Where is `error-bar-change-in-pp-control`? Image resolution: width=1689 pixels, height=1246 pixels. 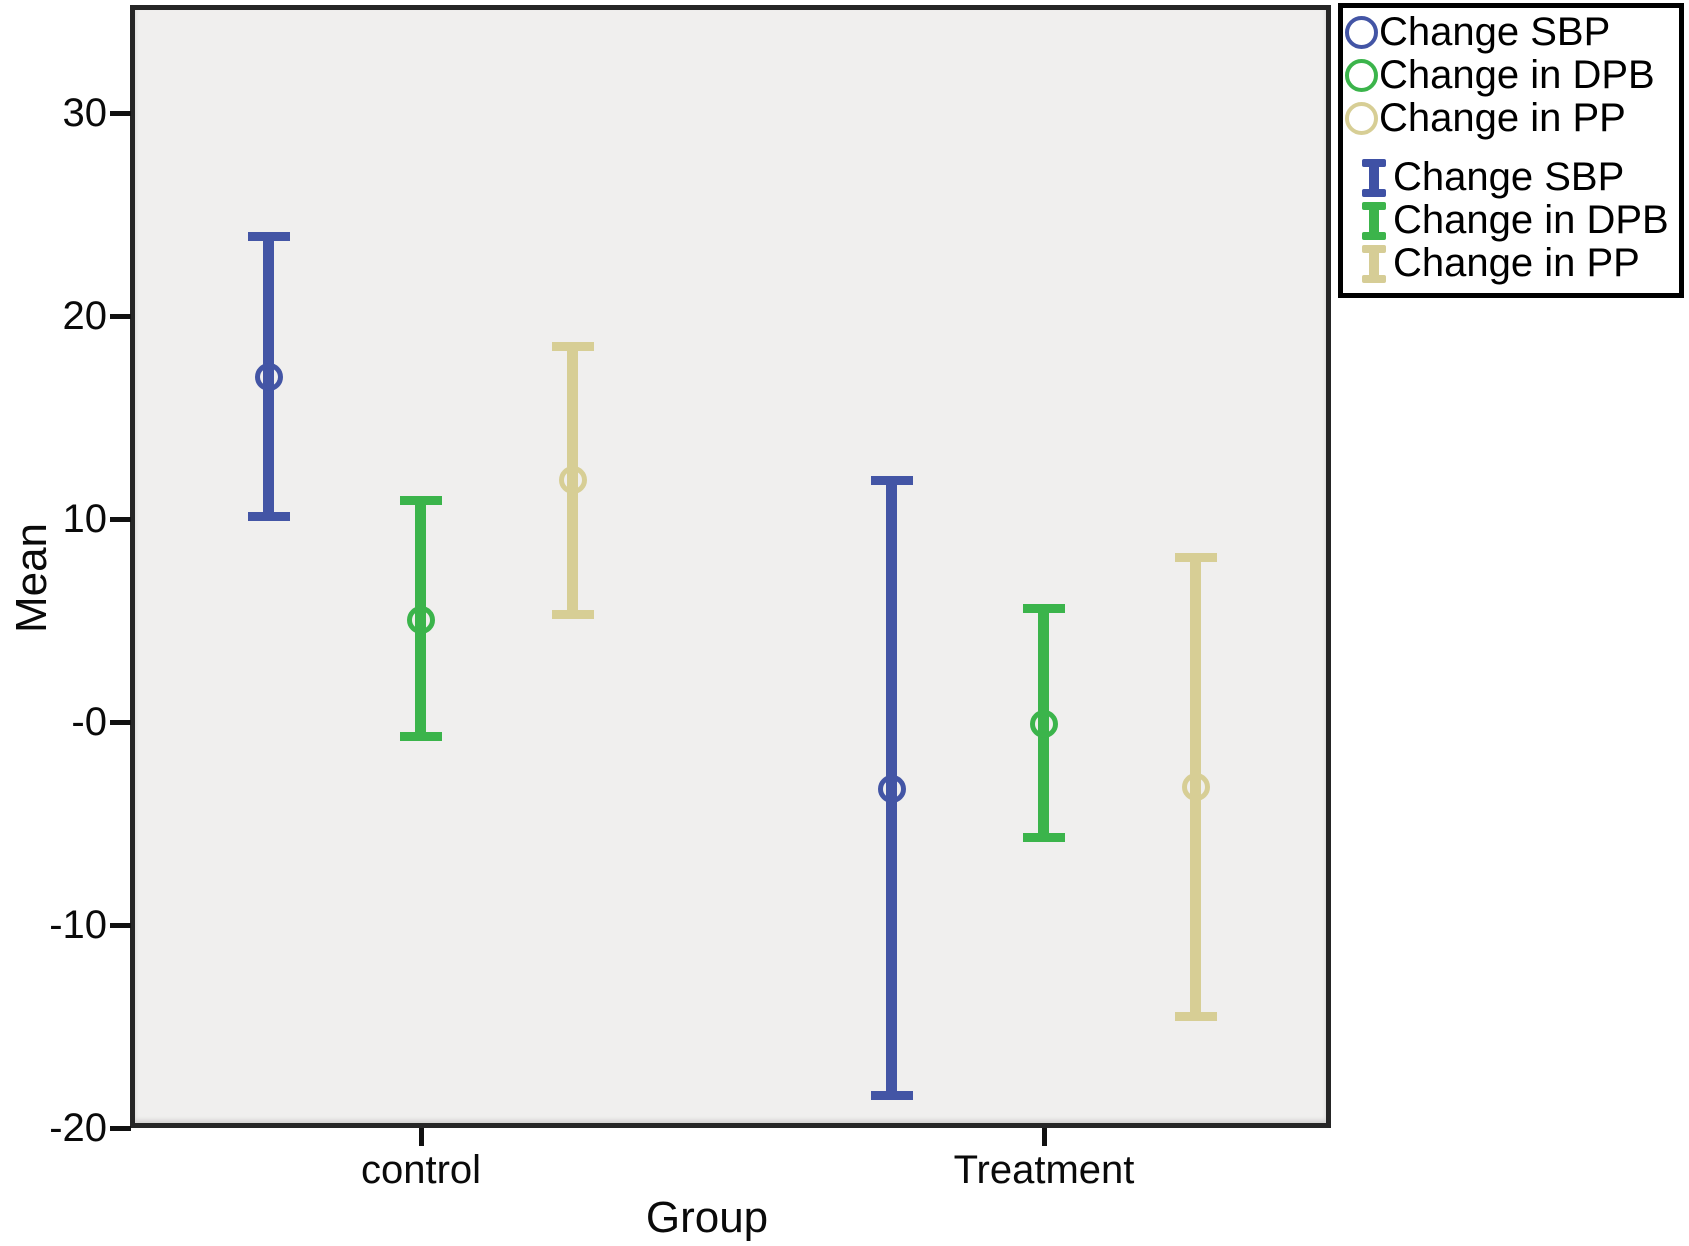
error-bar-change-in-pp-control is located at coordinates (573, 480).